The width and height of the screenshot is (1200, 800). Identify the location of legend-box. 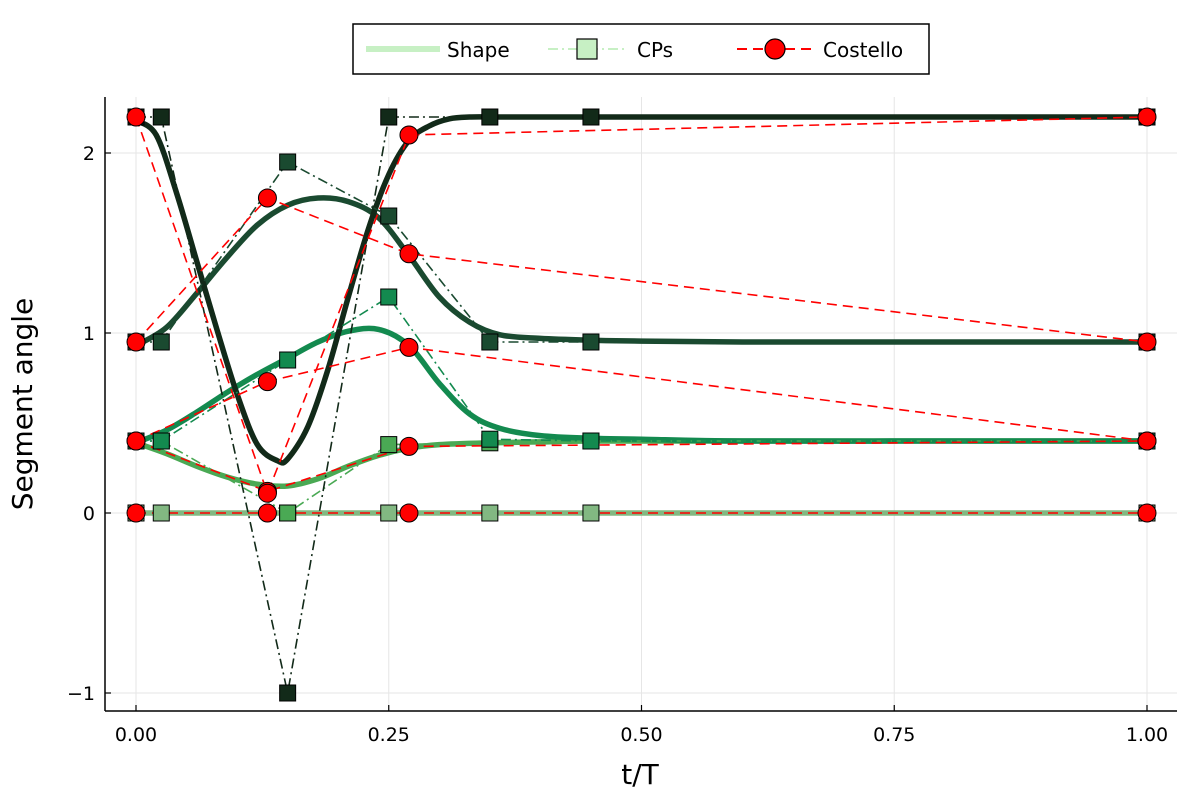
(641, 49).